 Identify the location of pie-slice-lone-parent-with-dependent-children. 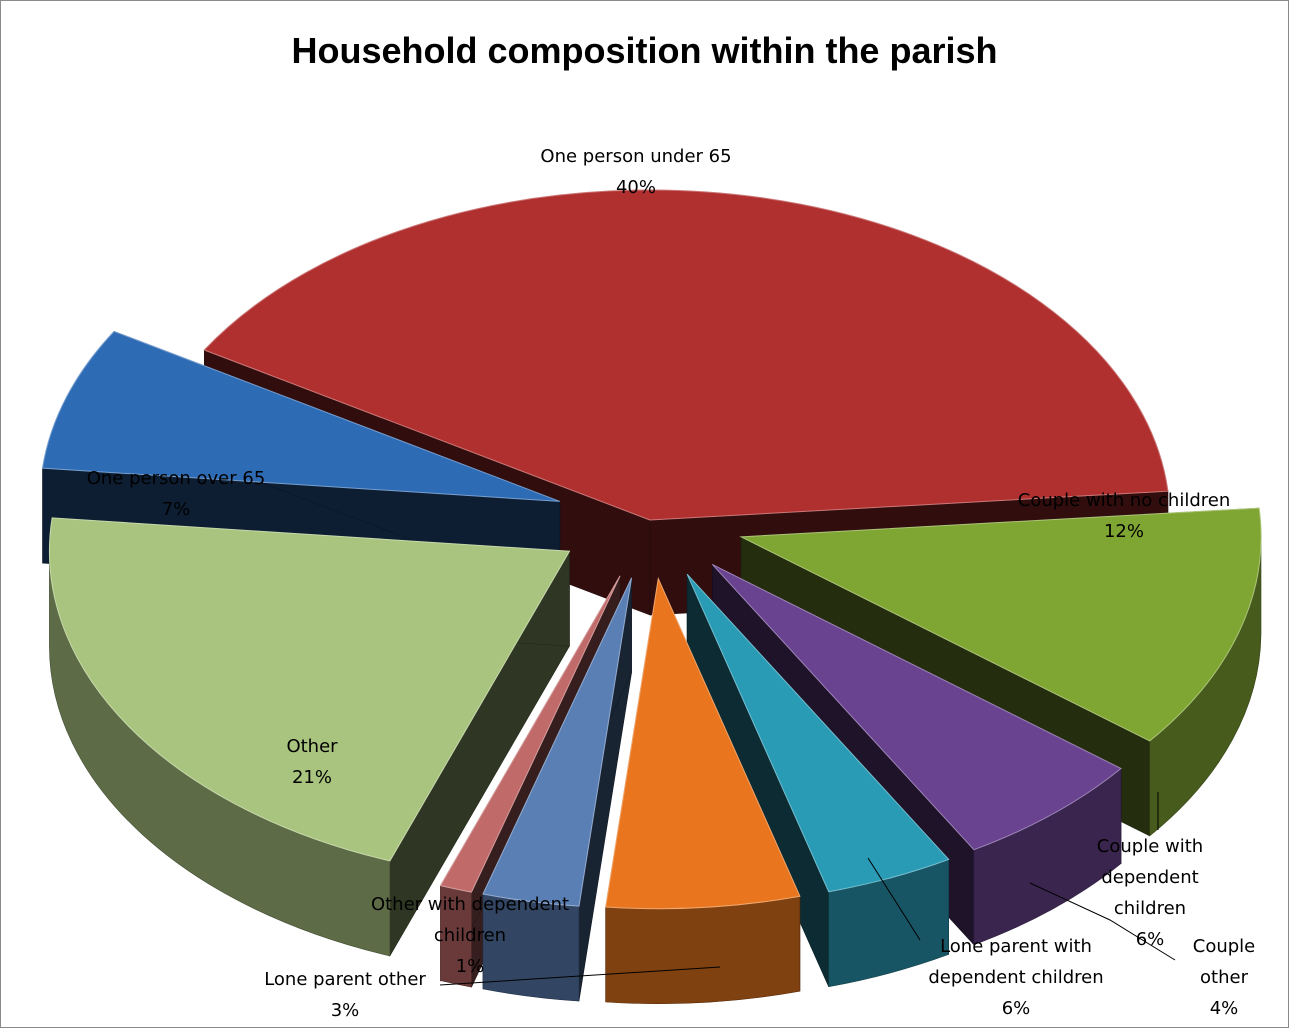
(703, 790).